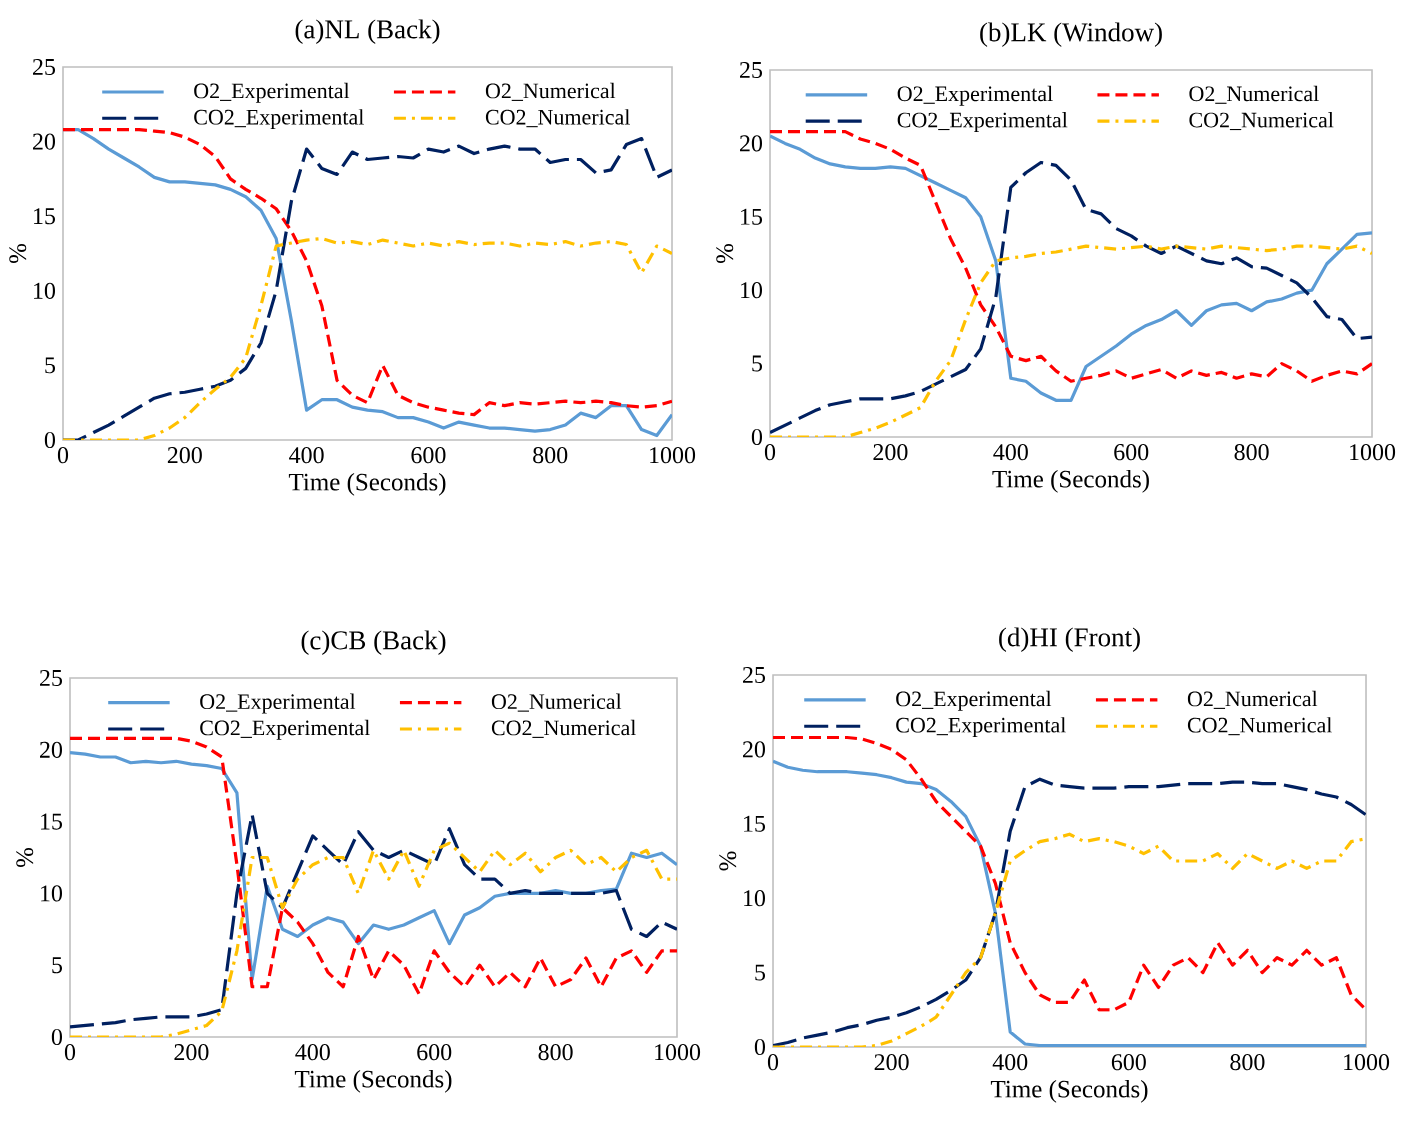  I want to click on chart-title: (c)CB (Back), so click(373, 642).